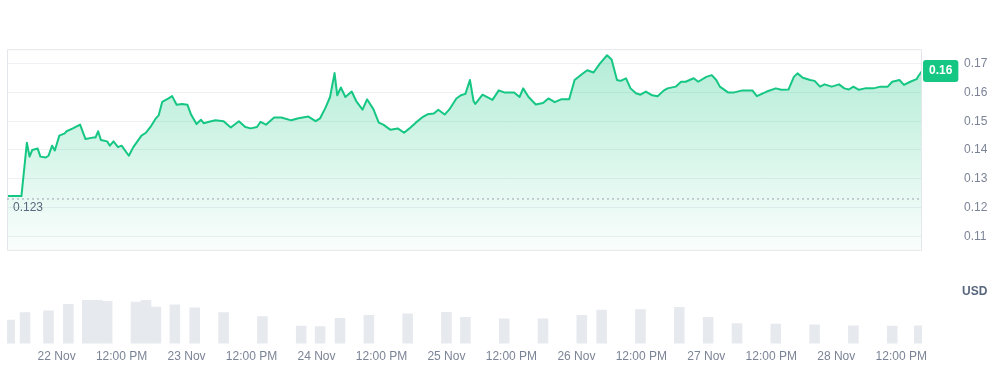 The height and width of the screenshot is (370, 1007). What do you see at coordinates (316, 356) in the screenshot?
I see `x-tick-label: 24 Nov` at bounding box center [316, 356].